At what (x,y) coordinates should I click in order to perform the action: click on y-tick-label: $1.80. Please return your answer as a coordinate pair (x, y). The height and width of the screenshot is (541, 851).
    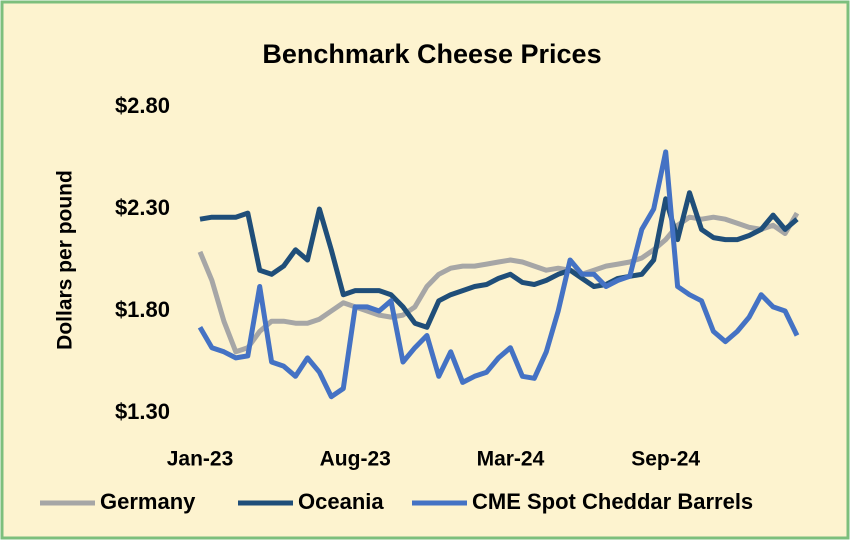
    Looking at the image, I should click on (142, 309).